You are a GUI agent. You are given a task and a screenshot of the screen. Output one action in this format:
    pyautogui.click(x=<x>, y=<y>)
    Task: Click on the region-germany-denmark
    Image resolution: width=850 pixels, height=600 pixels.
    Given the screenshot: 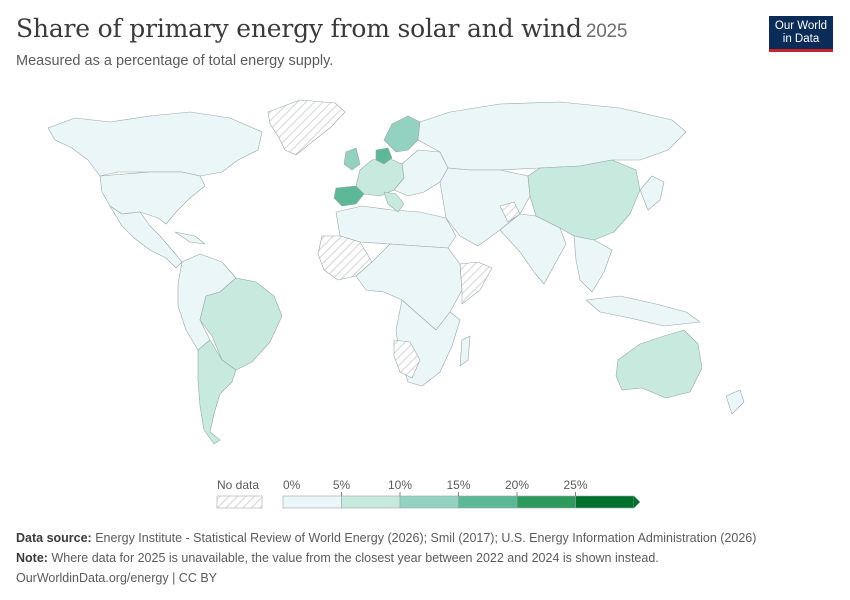 What is the action you would take?
    pyautogui.click(x=384, y=156)
    